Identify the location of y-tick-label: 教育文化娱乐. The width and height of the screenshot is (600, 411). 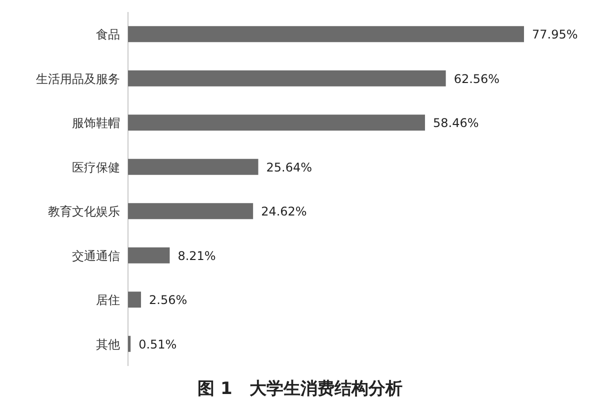
(84, 211).